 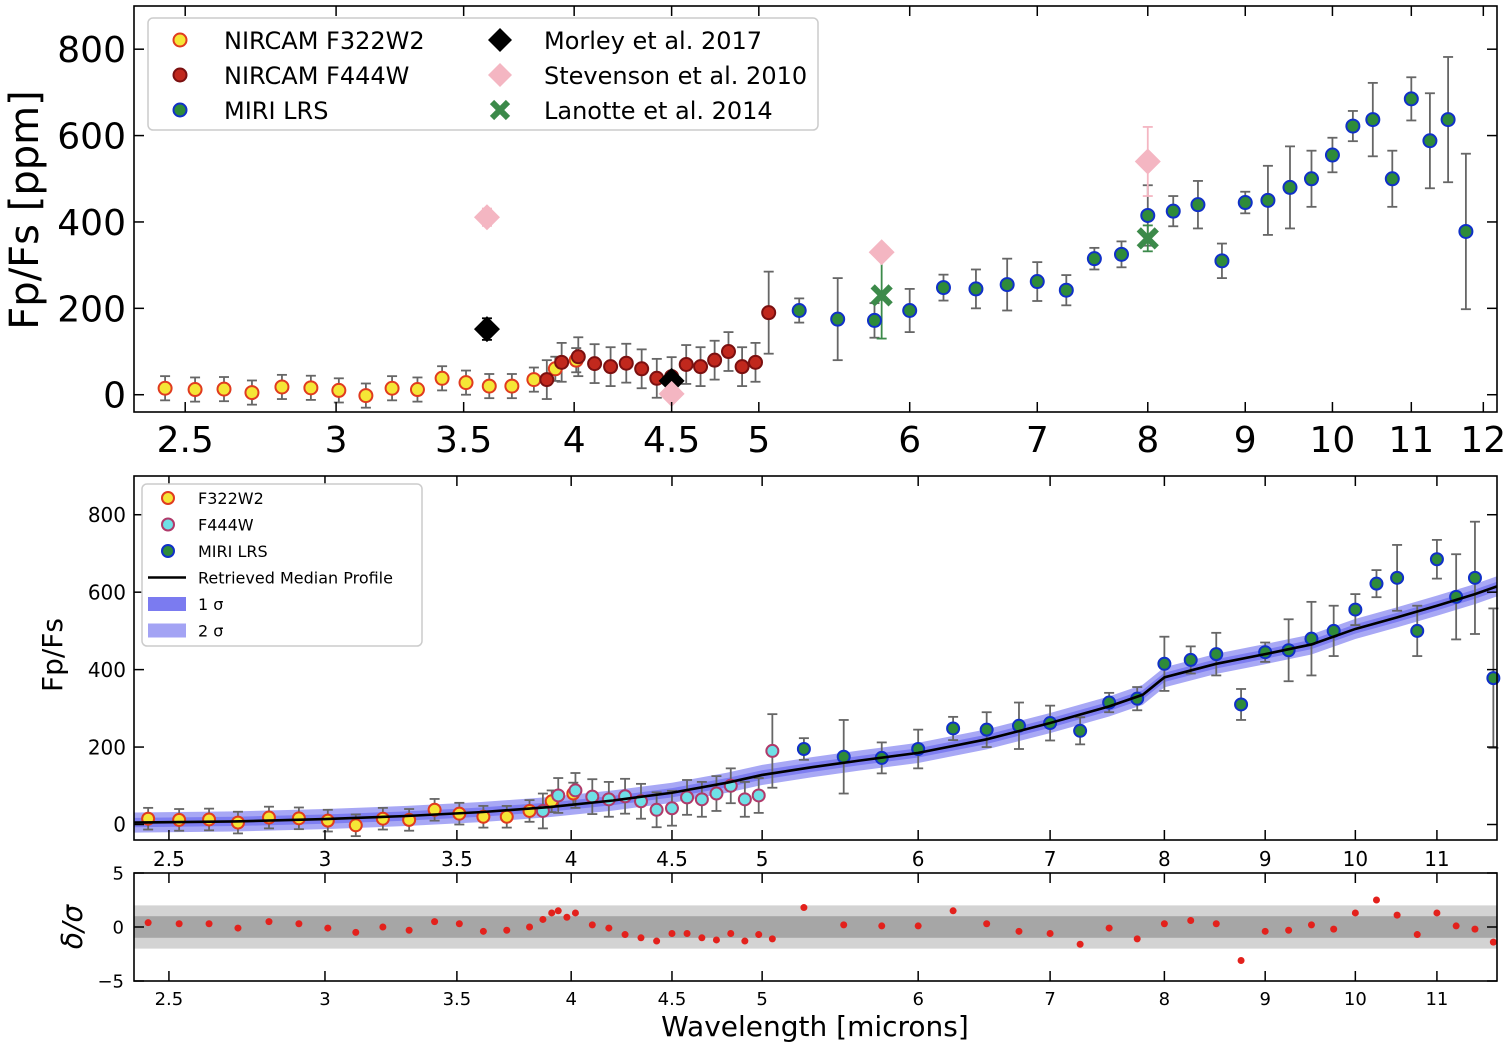 I want to click on residual-band, so click(x=815, y=927).